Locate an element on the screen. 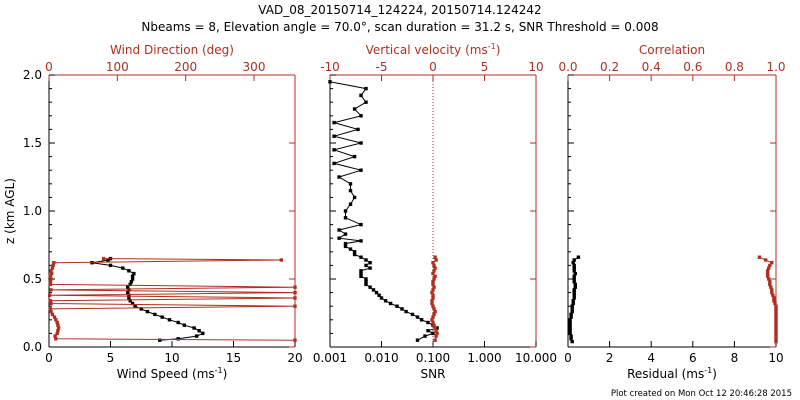  series-line-top is located at coordinates (172, 299).